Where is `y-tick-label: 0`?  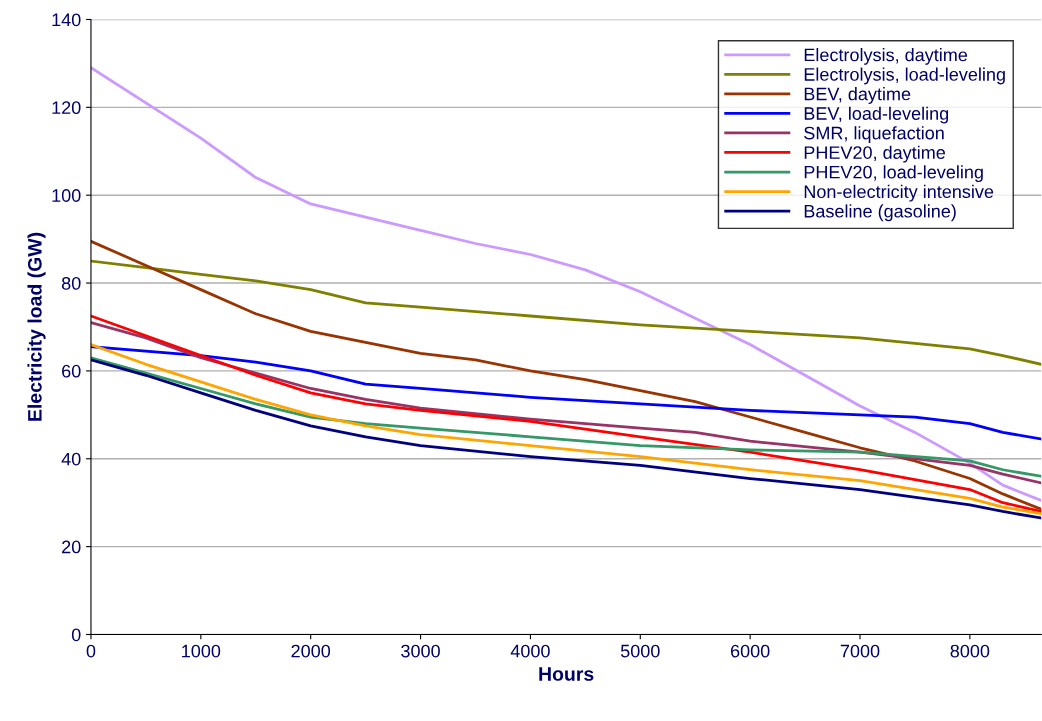 y-tick-label: 0 is located at coordinates (76, 635).